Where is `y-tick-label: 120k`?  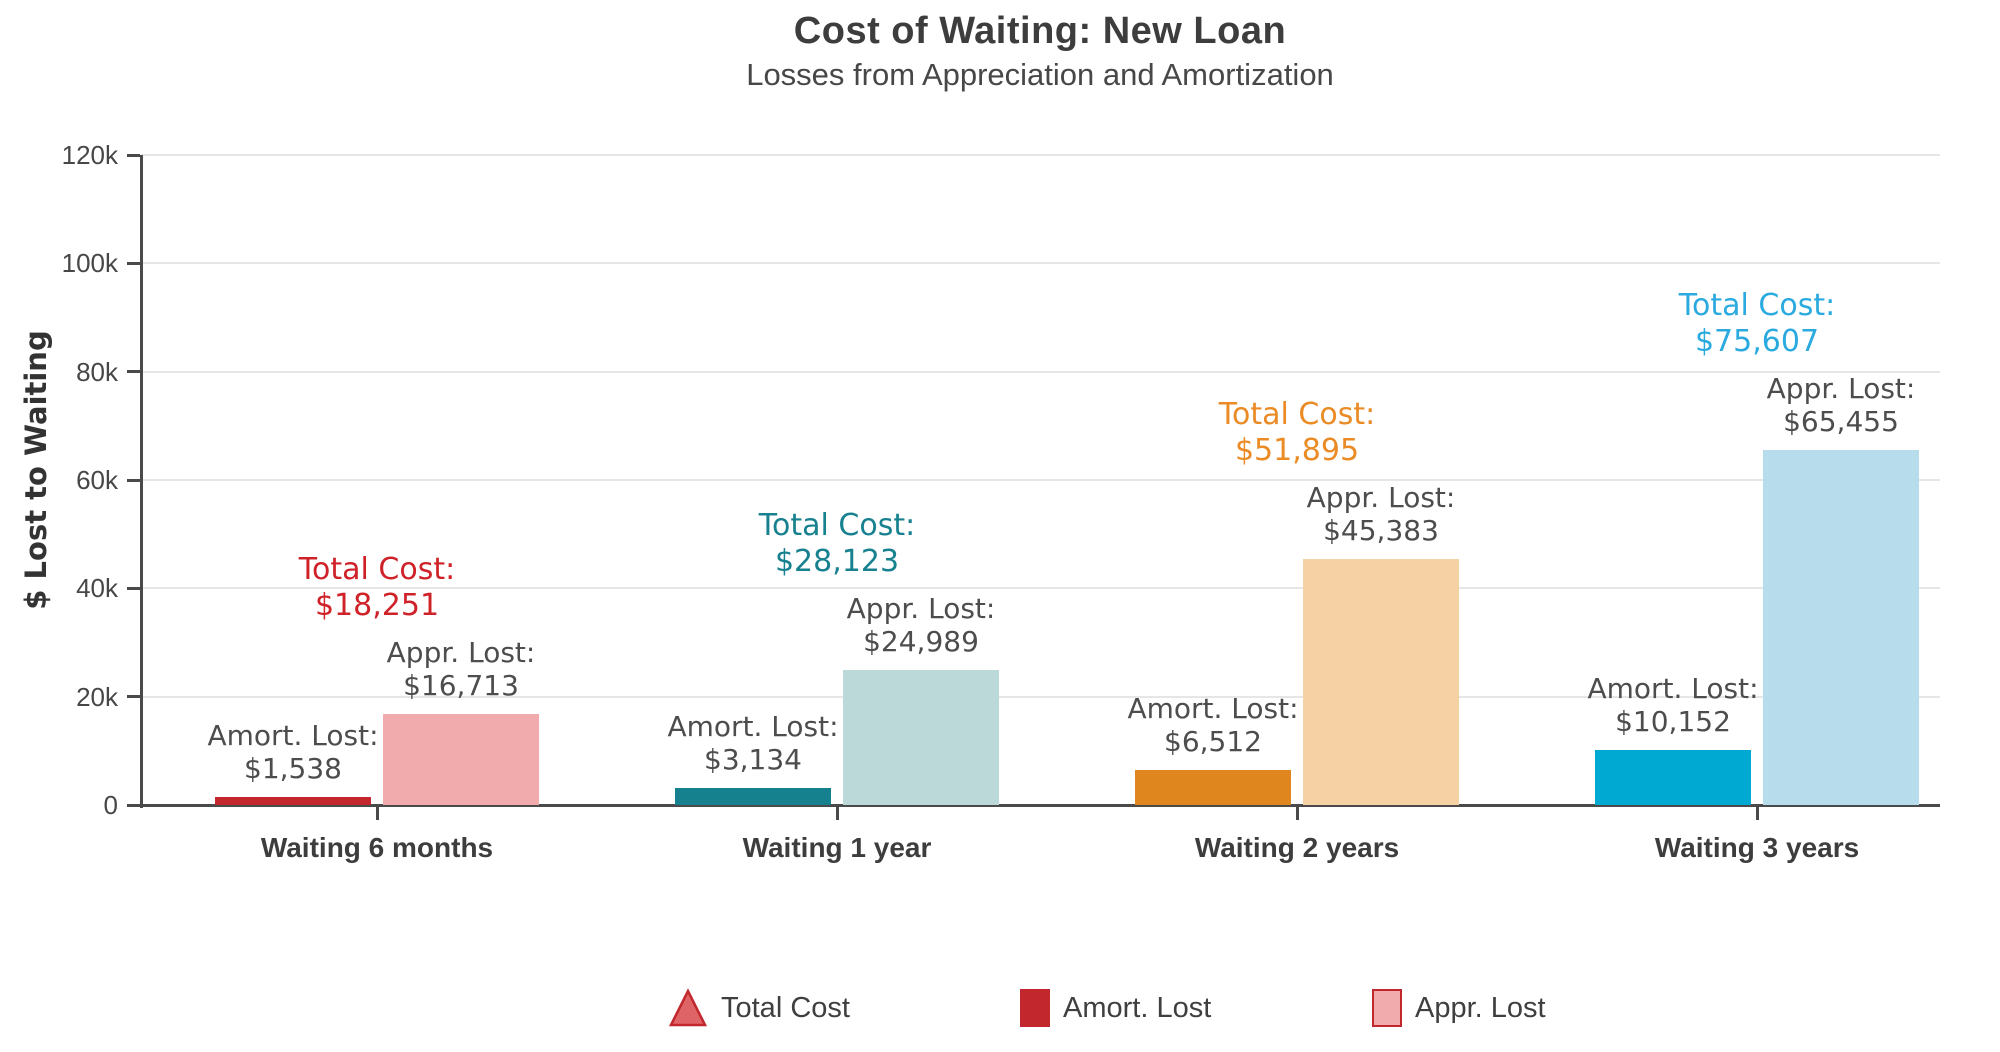
y-tick-label: 120k is located at coordinates (89, 155).